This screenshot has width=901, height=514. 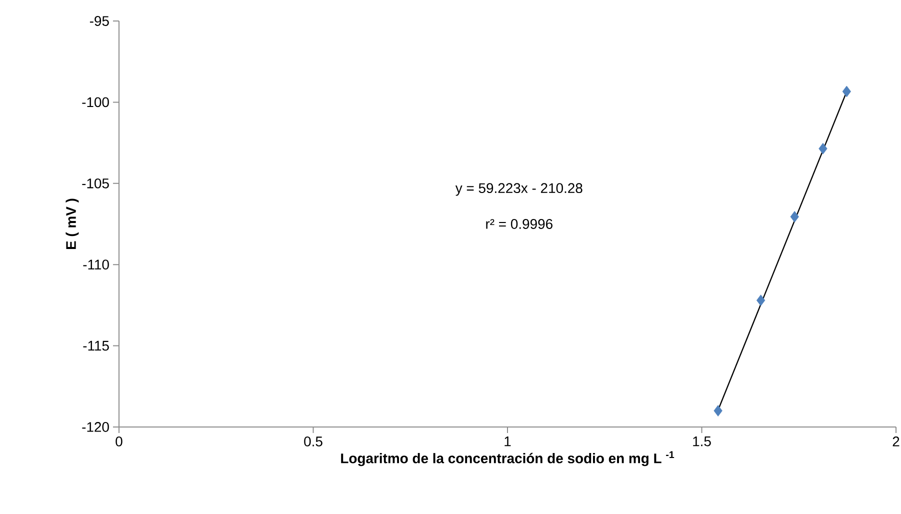 I want to click on x-axis-title: Logaritmo de la concentración de sodio en mg L $^{-1}$, so click(x=507, y=458).